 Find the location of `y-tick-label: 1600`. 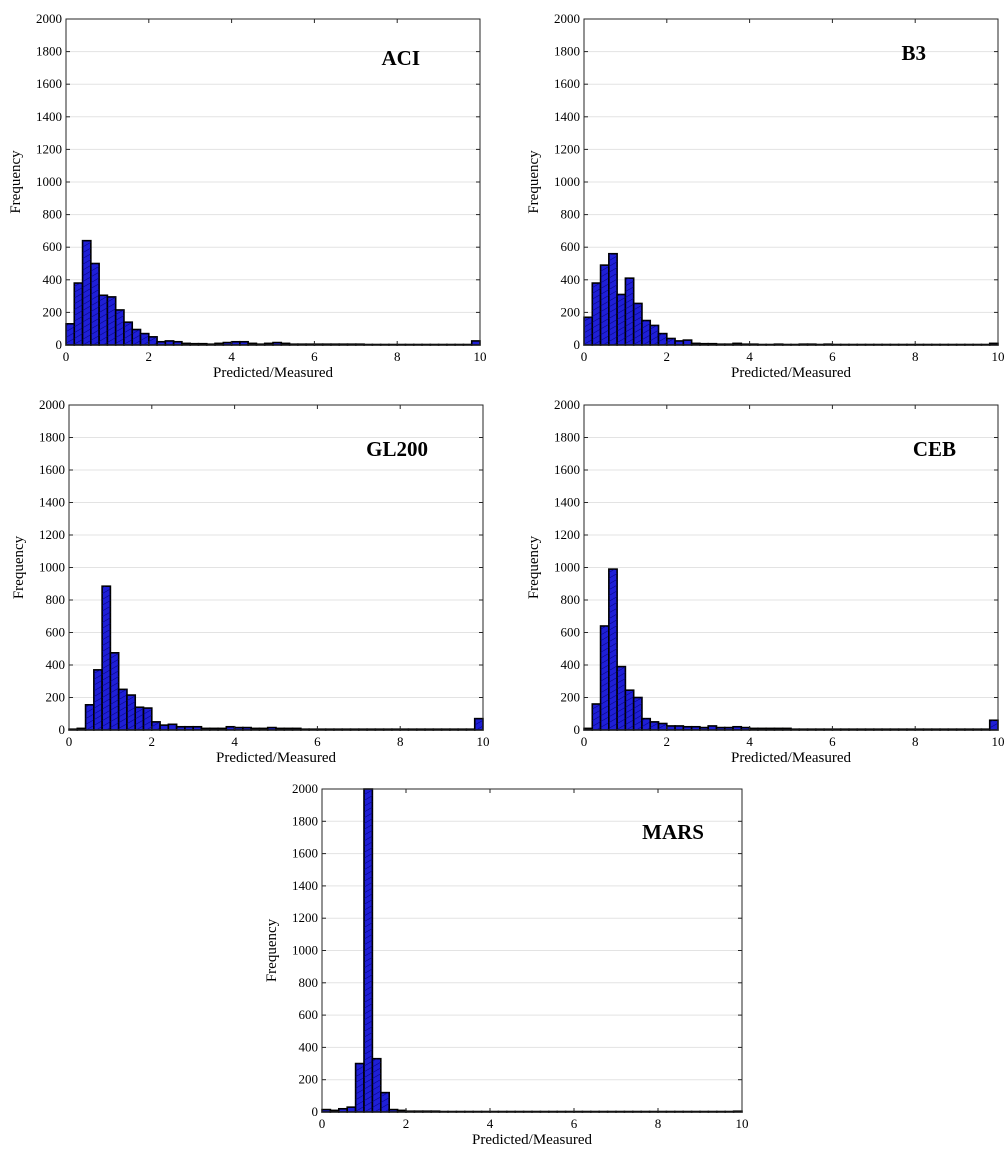

y-tick-label: 1600 is located at coordinates (305, 853).